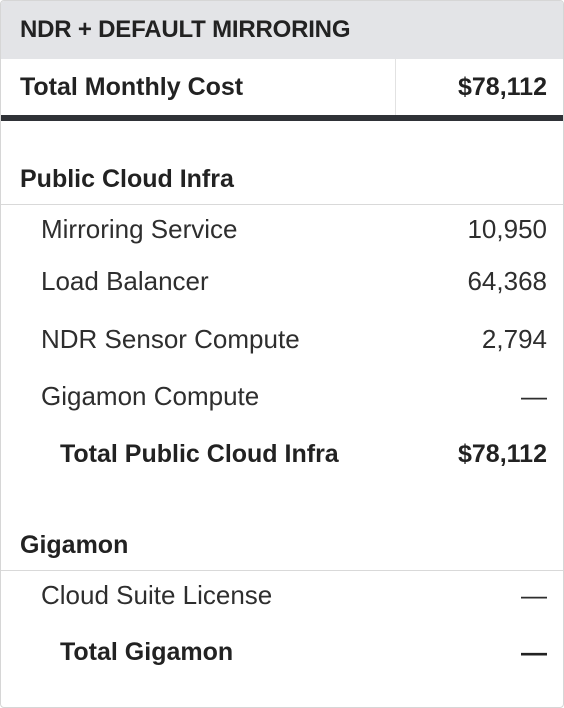 This screenshot has height=708, width=564. Describe the element at coordinates (139, 228) in the screenshot. I see `item-label: Mirroring Service` at that location.